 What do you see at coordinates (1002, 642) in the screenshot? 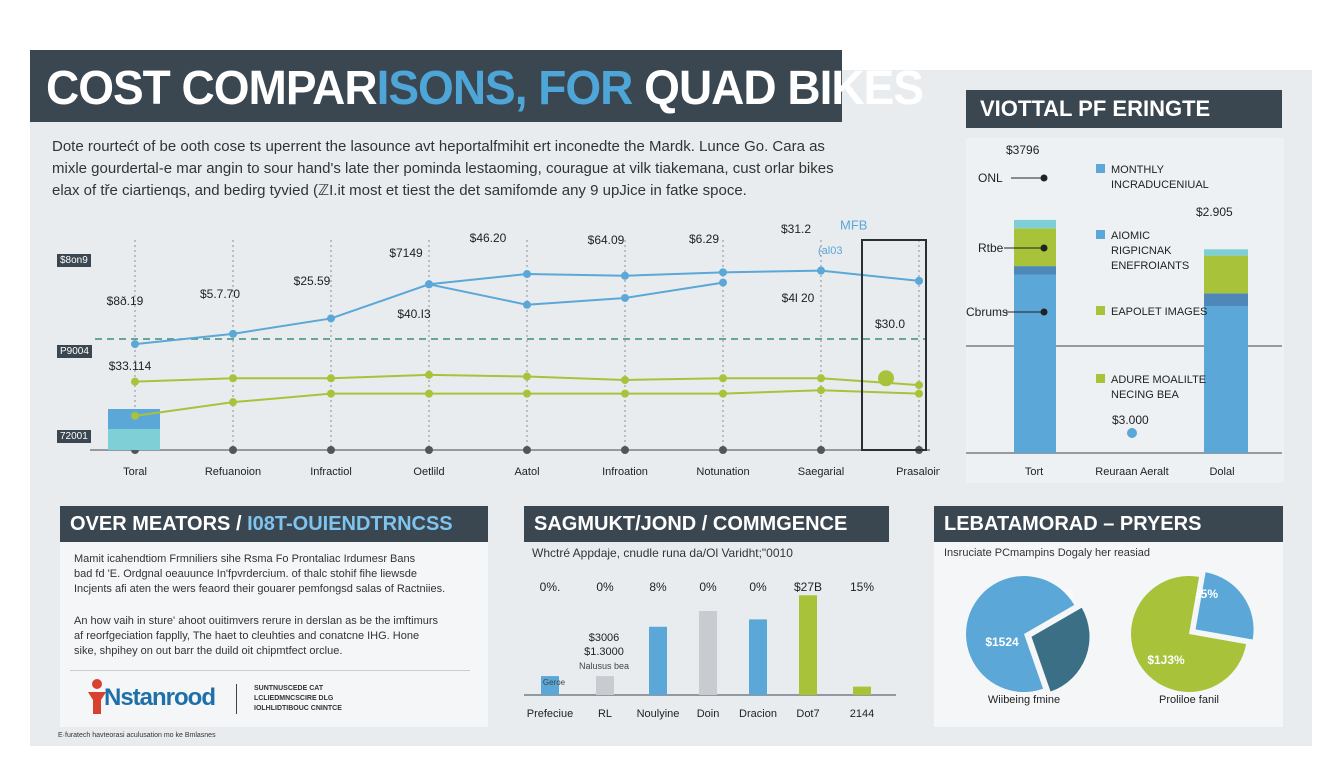
I see `slice-label: $1524` at bounding box center [1002, 642].